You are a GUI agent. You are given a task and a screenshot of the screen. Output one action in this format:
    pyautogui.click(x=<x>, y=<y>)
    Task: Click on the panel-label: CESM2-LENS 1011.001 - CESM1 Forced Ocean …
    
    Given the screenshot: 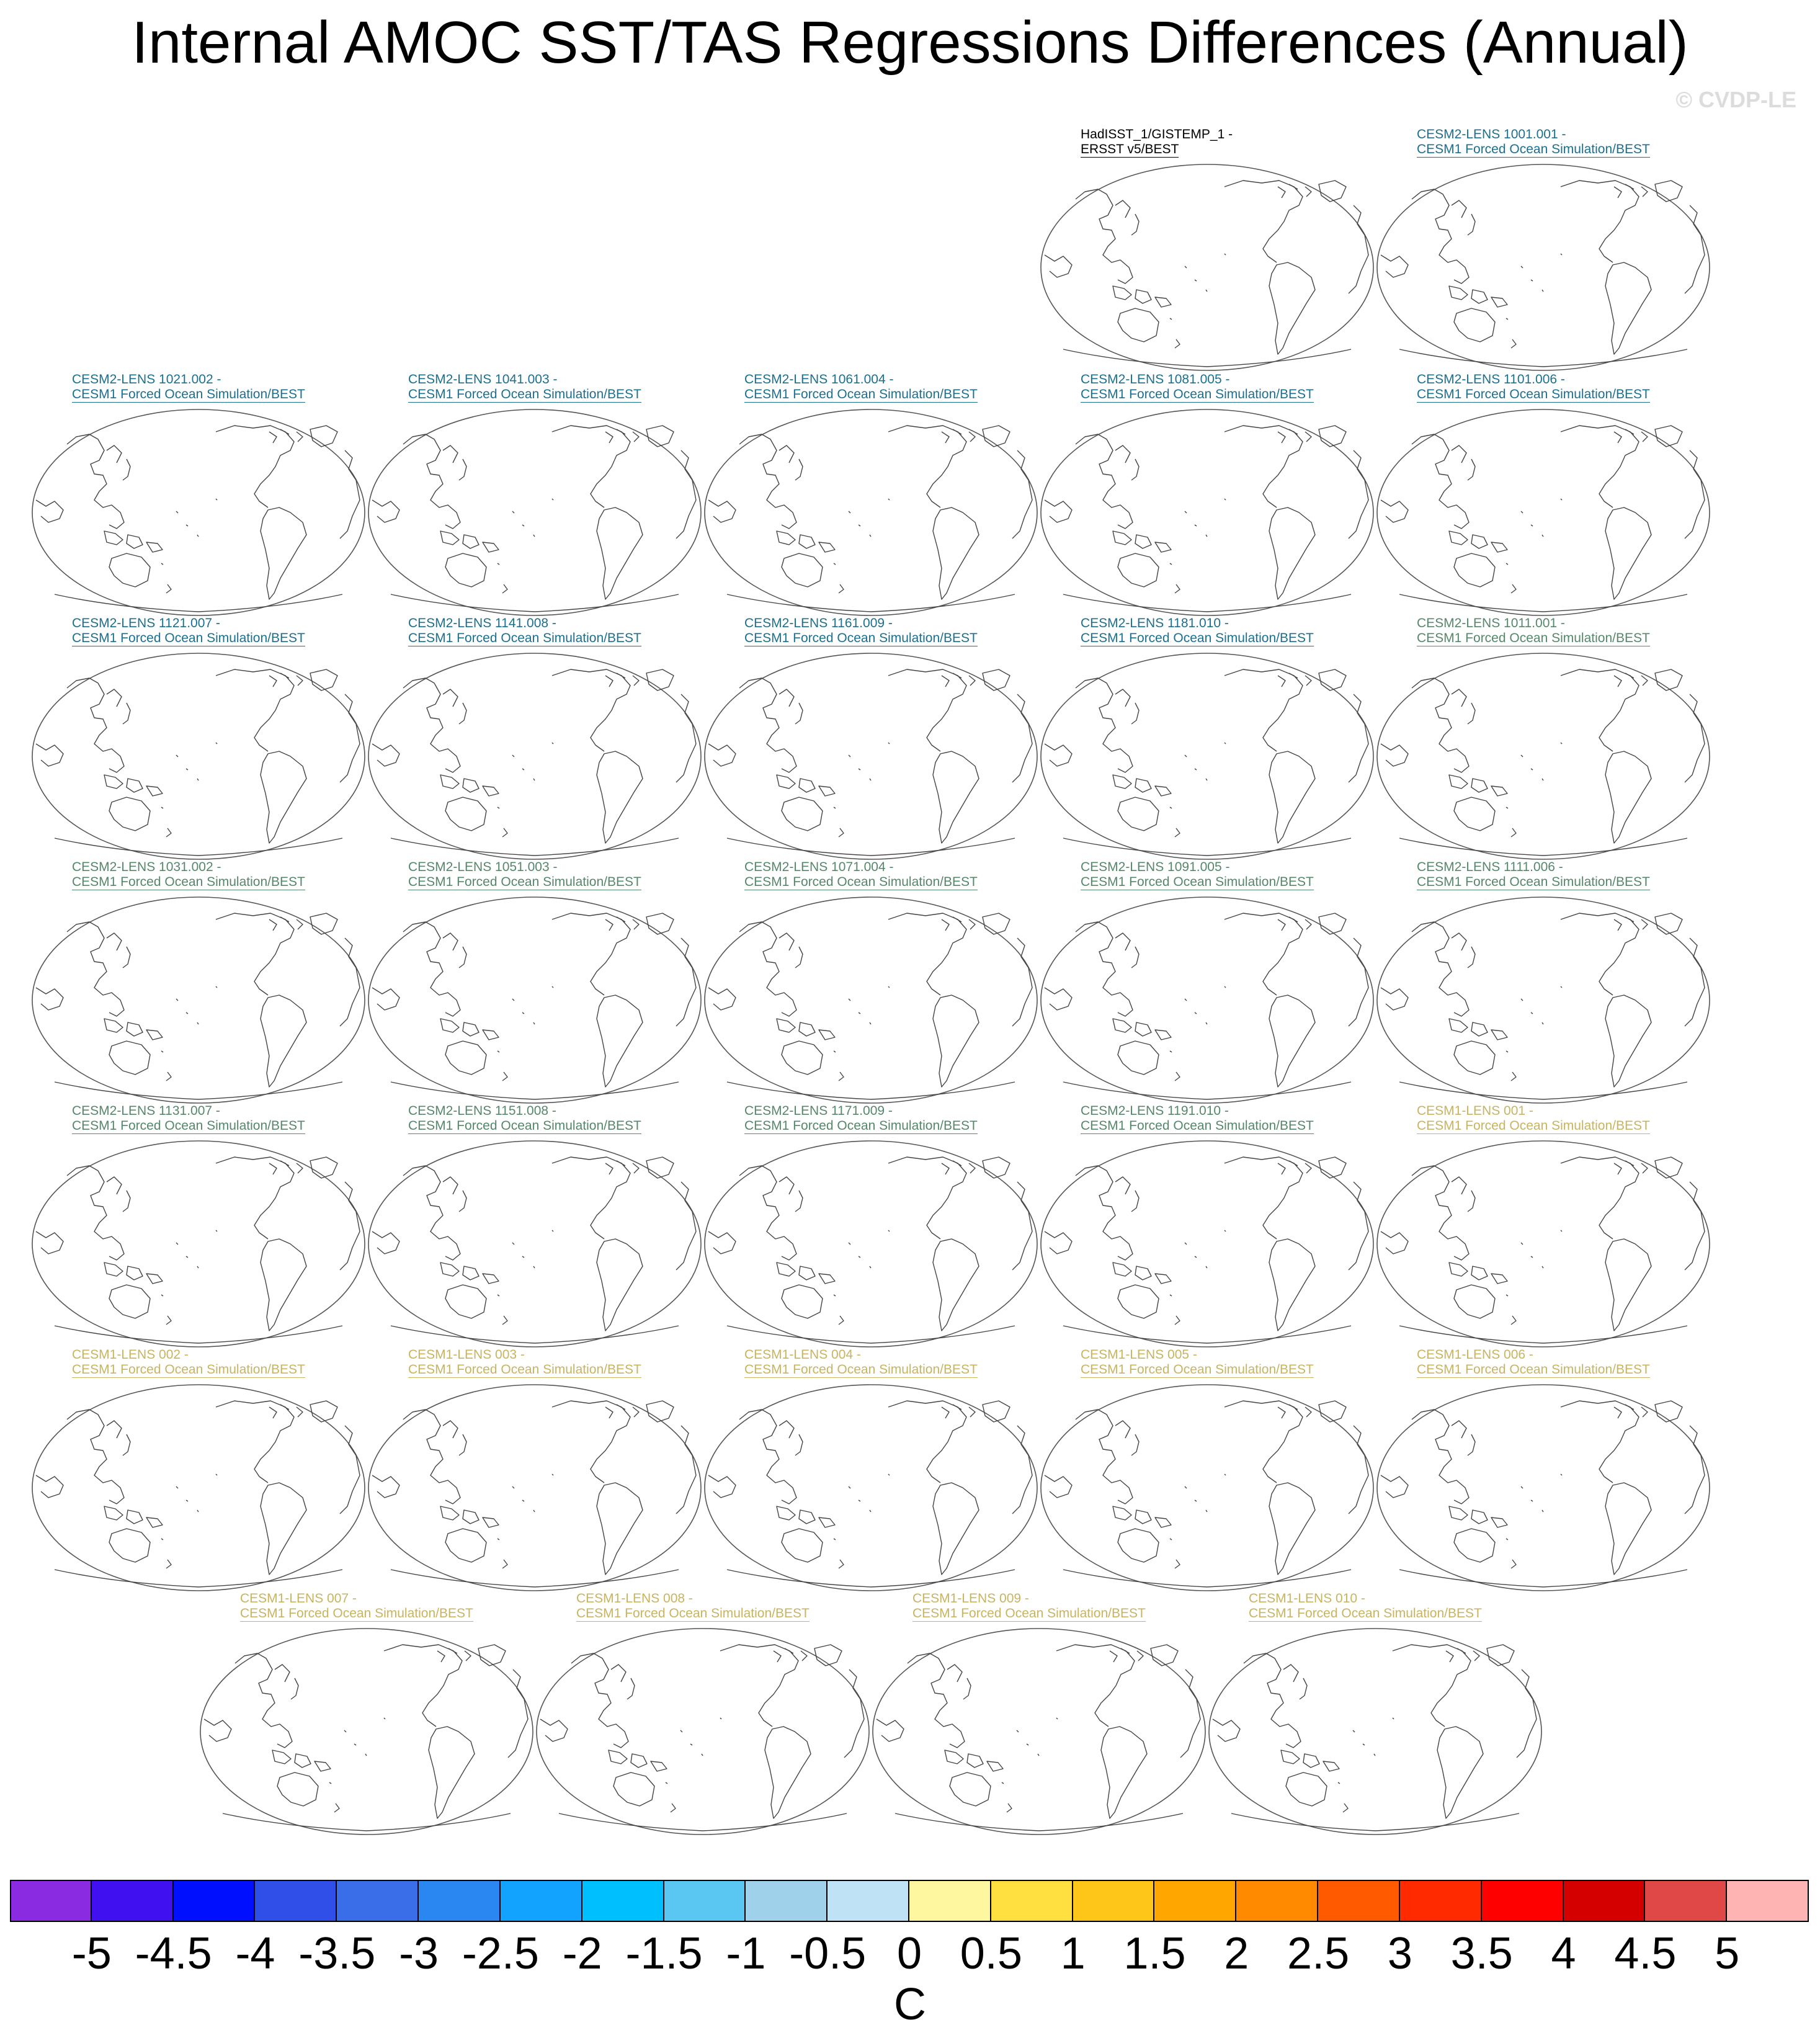 What is the action you would take?
    pyautogui.click(x=1534, y=631)
    